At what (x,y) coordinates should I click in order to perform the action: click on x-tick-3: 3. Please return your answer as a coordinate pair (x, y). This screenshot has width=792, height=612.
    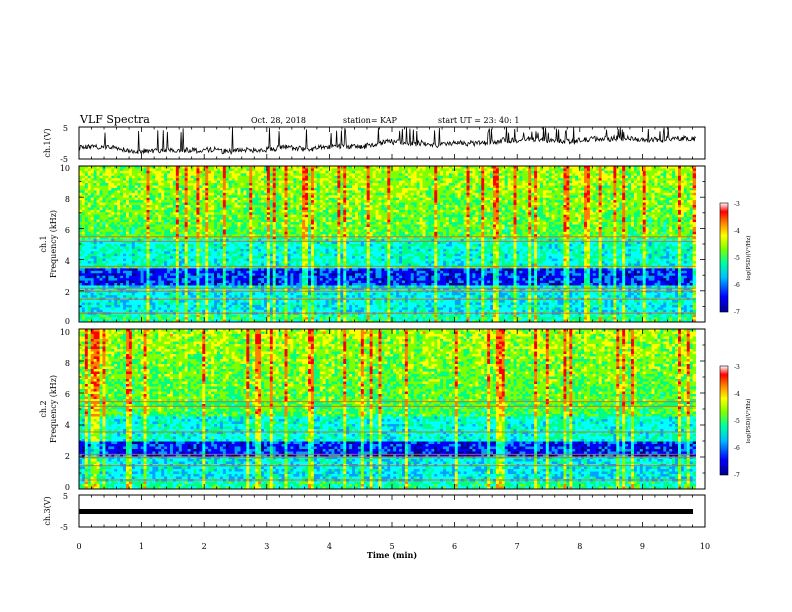
    Looking at the image, I should click on (266, 546).